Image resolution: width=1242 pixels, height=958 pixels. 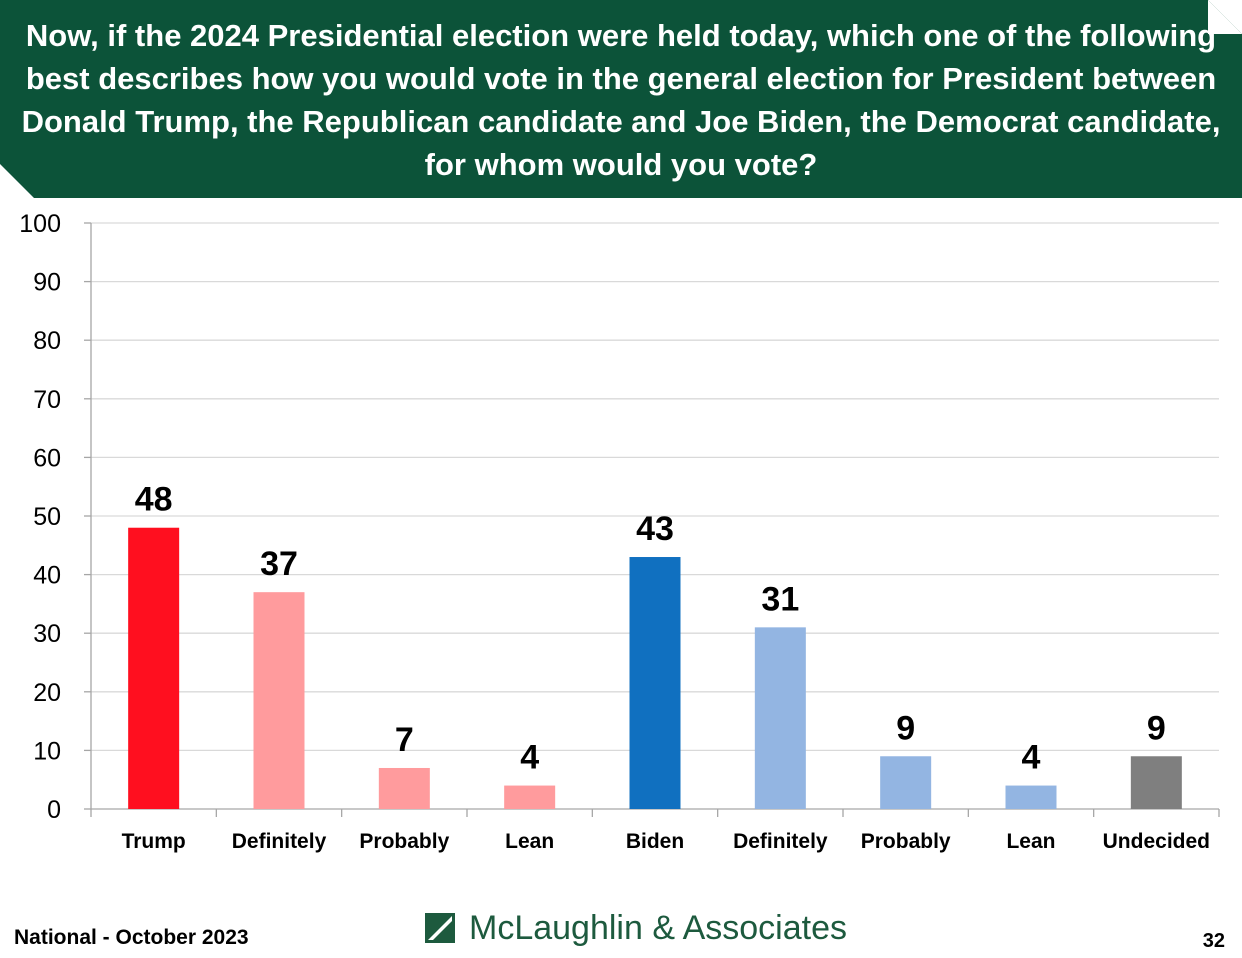 I want to click on bar-biden, so click(x=655, y=683).